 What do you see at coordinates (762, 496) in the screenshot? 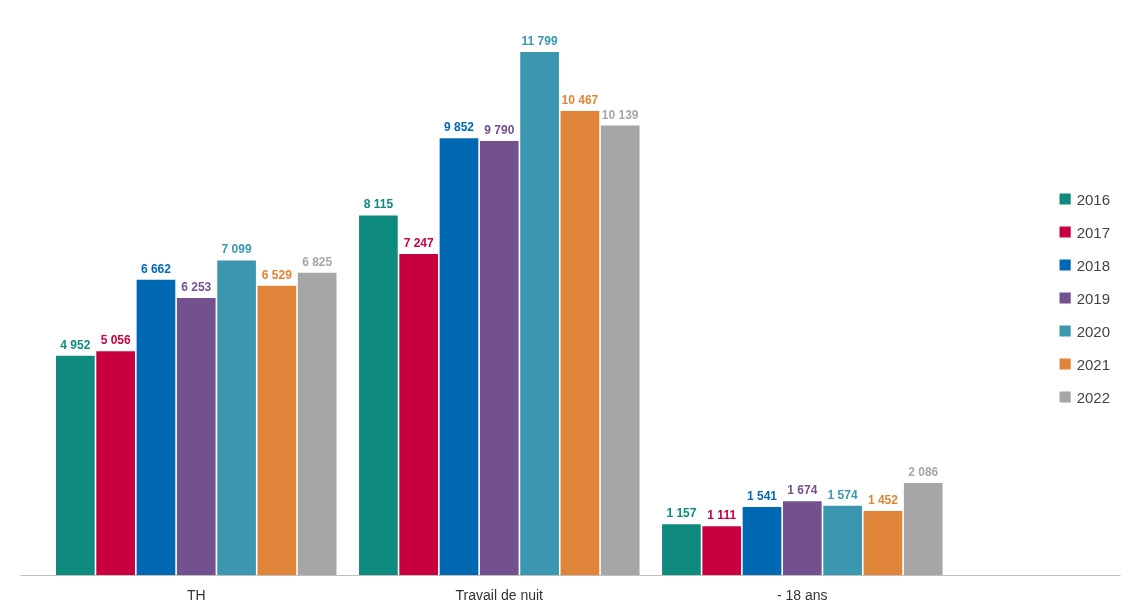
I see `data-label: 1 541` at bounding box center [762, 496].